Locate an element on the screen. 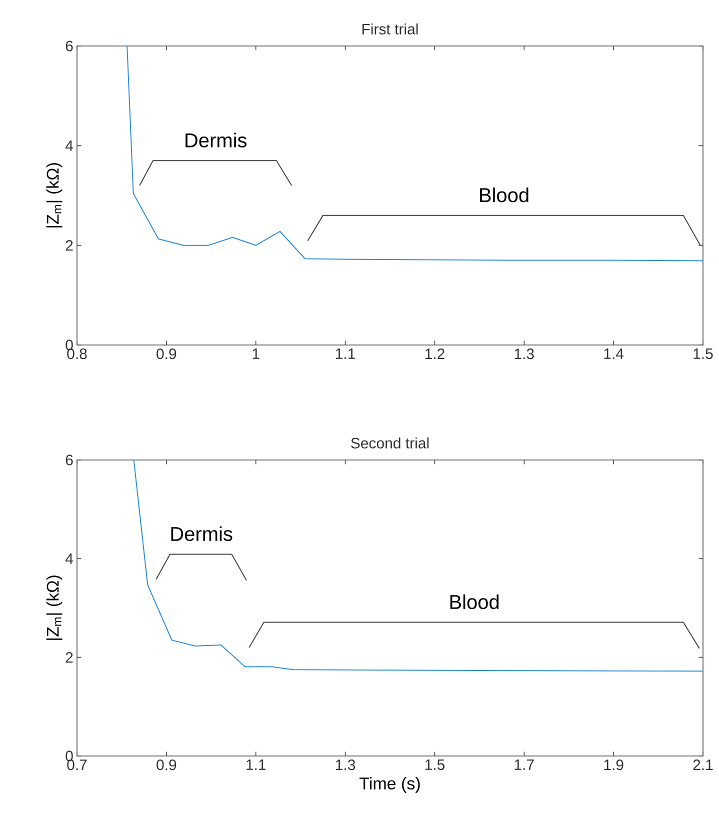 The height and width of the screenshot is (828, 719). x-tick-label: 2.1 is located at coordinates (703, 765).